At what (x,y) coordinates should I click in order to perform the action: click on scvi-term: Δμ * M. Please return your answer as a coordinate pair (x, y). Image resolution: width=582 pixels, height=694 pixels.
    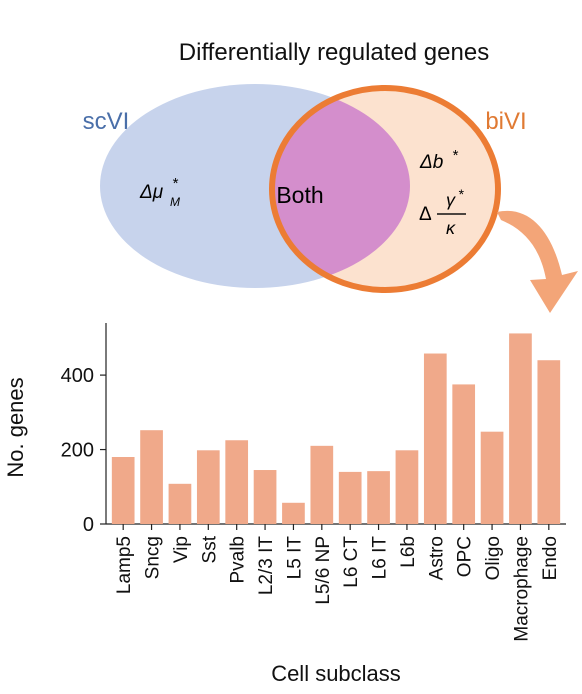
    Looking at the image, I should click on (159, 192).